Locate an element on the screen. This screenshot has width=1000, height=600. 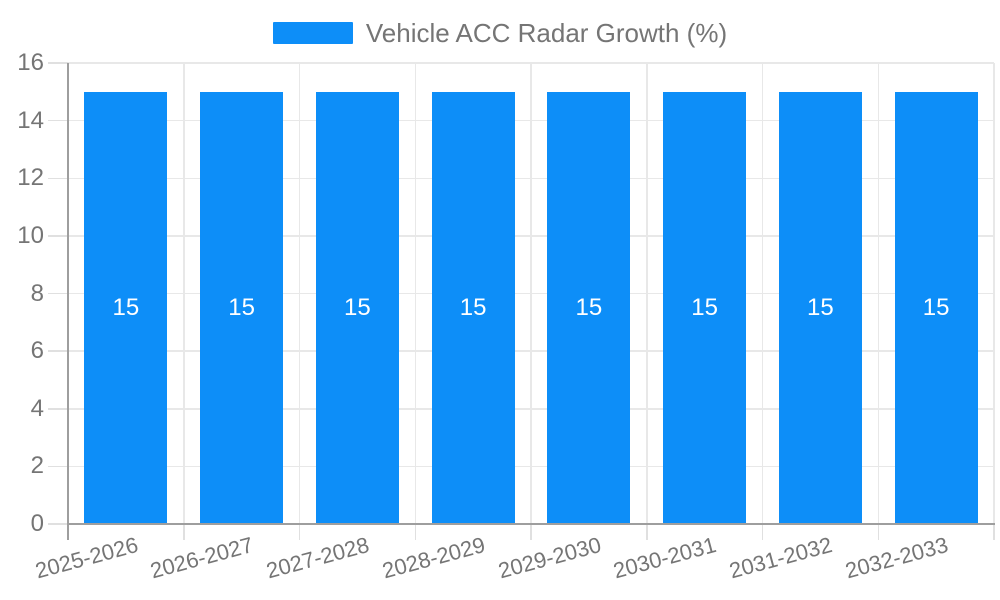
x-tick-label-text: 2031-2032 is located at coordinates (780, 558).